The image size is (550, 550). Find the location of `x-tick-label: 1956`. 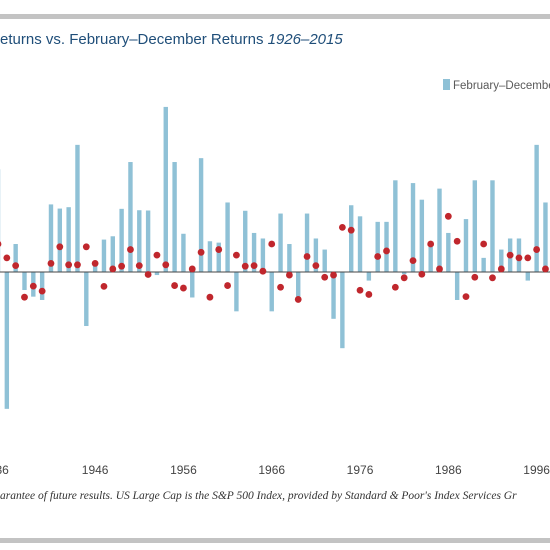

x-tick-label: 1956 is located at coordinates (183, 470).